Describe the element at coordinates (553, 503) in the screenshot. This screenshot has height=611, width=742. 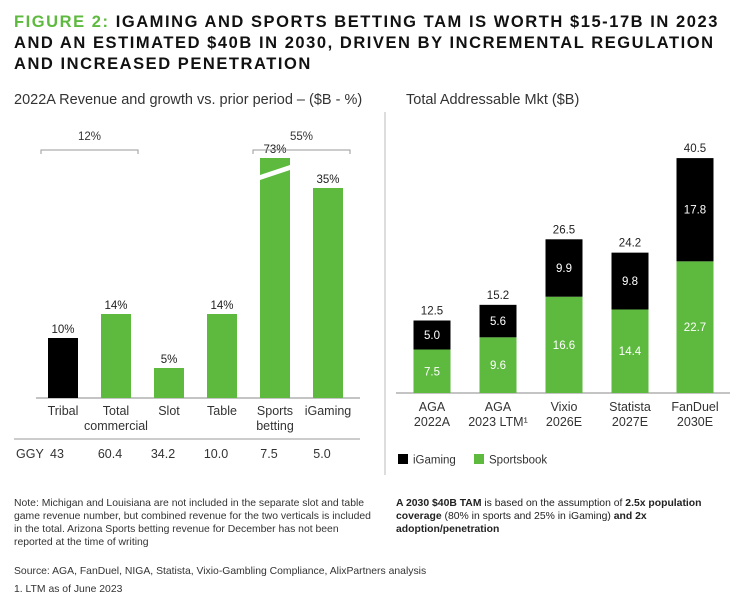
I see `tam-note-text-1: is based on the assumption of` at that location.